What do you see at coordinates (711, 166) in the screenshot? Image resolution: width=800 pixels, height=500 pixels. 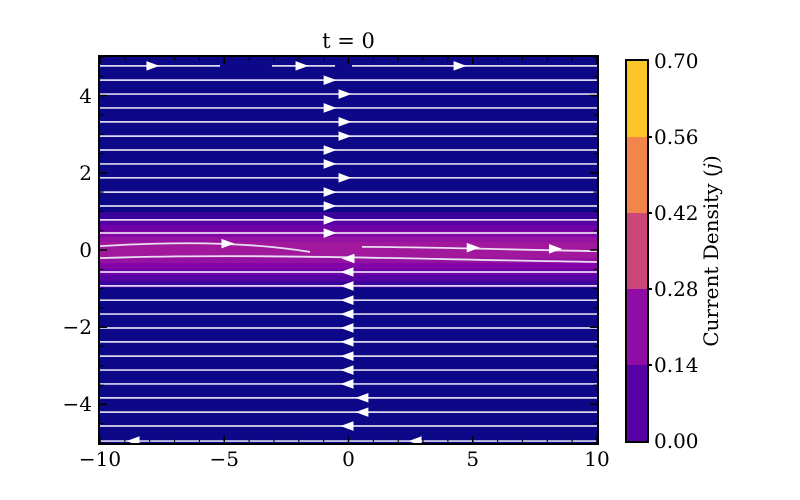 I see `colorbar-label-j: j` at bounding box center [711, 166].